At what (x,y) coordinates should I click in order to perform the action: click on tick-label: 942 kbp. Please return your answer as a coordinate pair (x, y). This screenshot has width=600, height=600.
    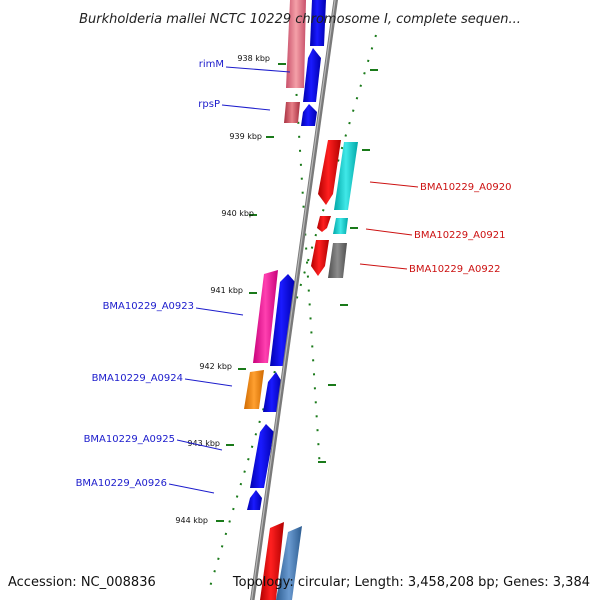
    Looking at the image, I should click on (215, 366).